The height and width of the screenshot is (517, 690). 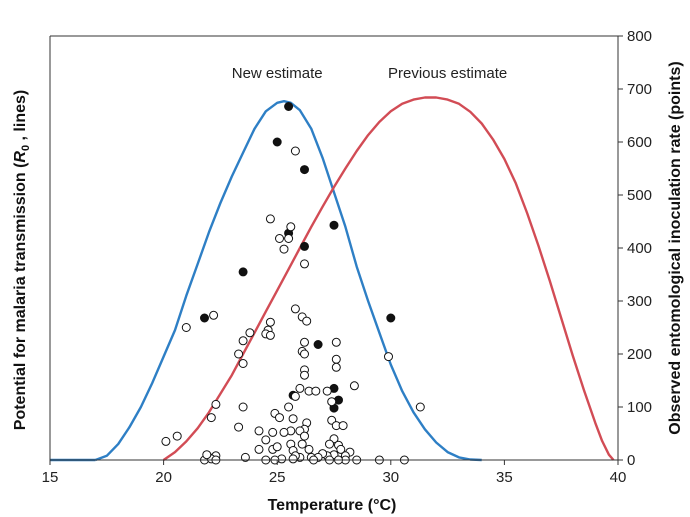 I want to click on x-tick-label: 20, so click(x=163, y=477).